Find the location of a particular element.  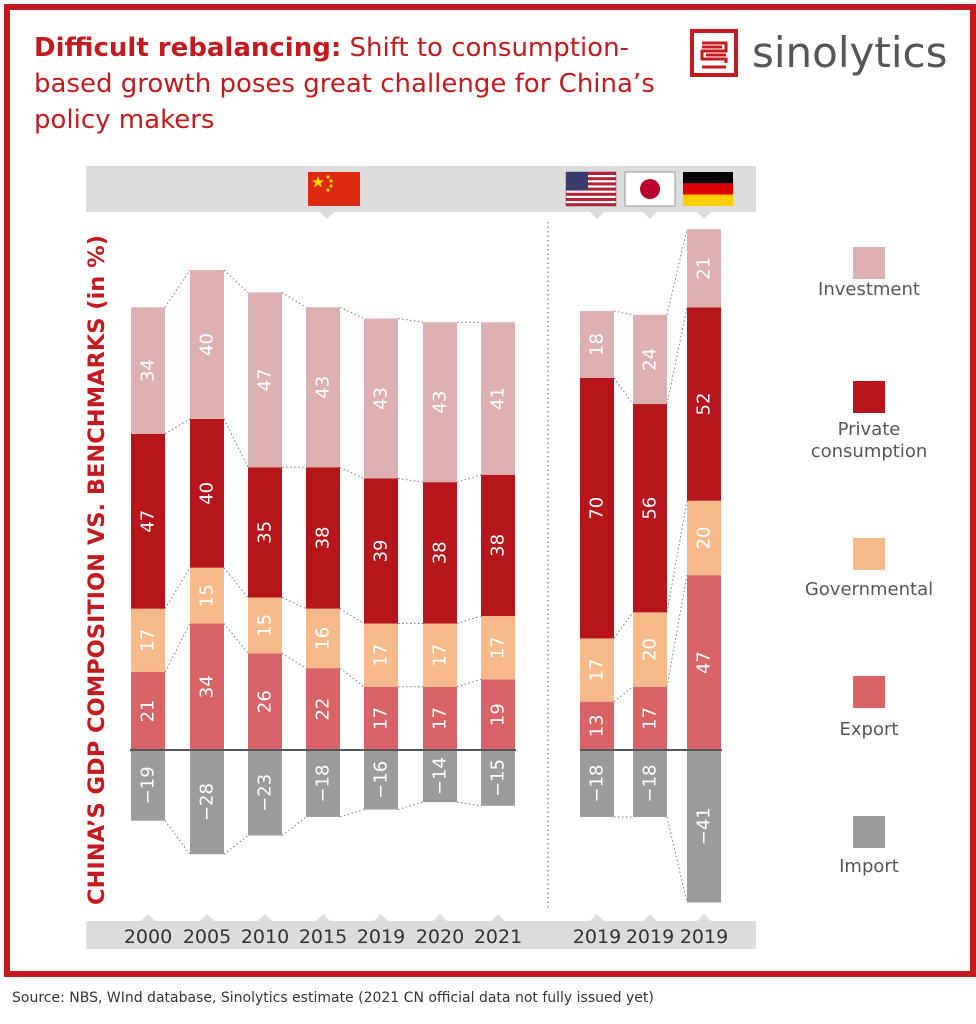

germany-flag-icon is located at coordinates (708, 189).